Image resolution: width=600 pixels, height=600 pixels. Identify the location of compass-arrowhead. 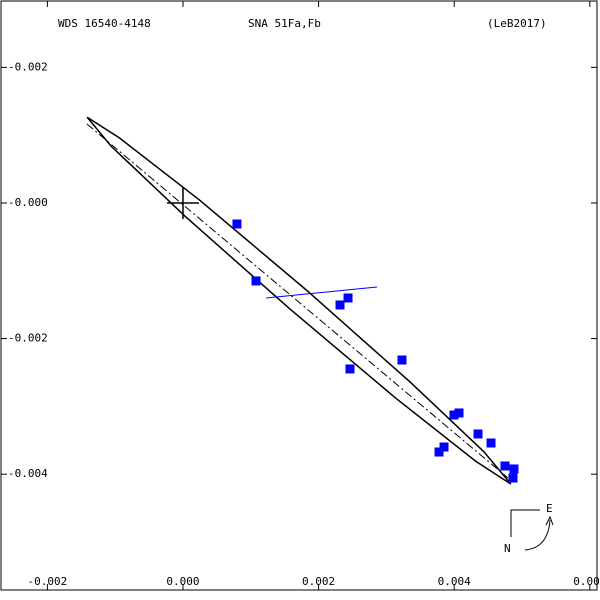
(549, 520).